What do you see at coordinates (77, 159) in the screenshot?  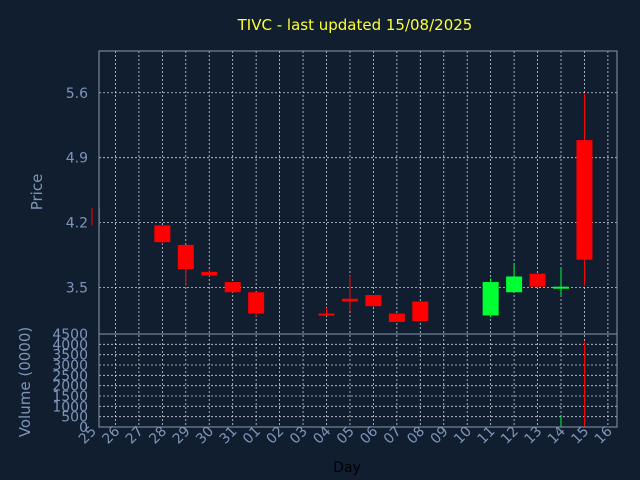 I see `price-tick-label: 4.9` at bounding box center [77, 159].